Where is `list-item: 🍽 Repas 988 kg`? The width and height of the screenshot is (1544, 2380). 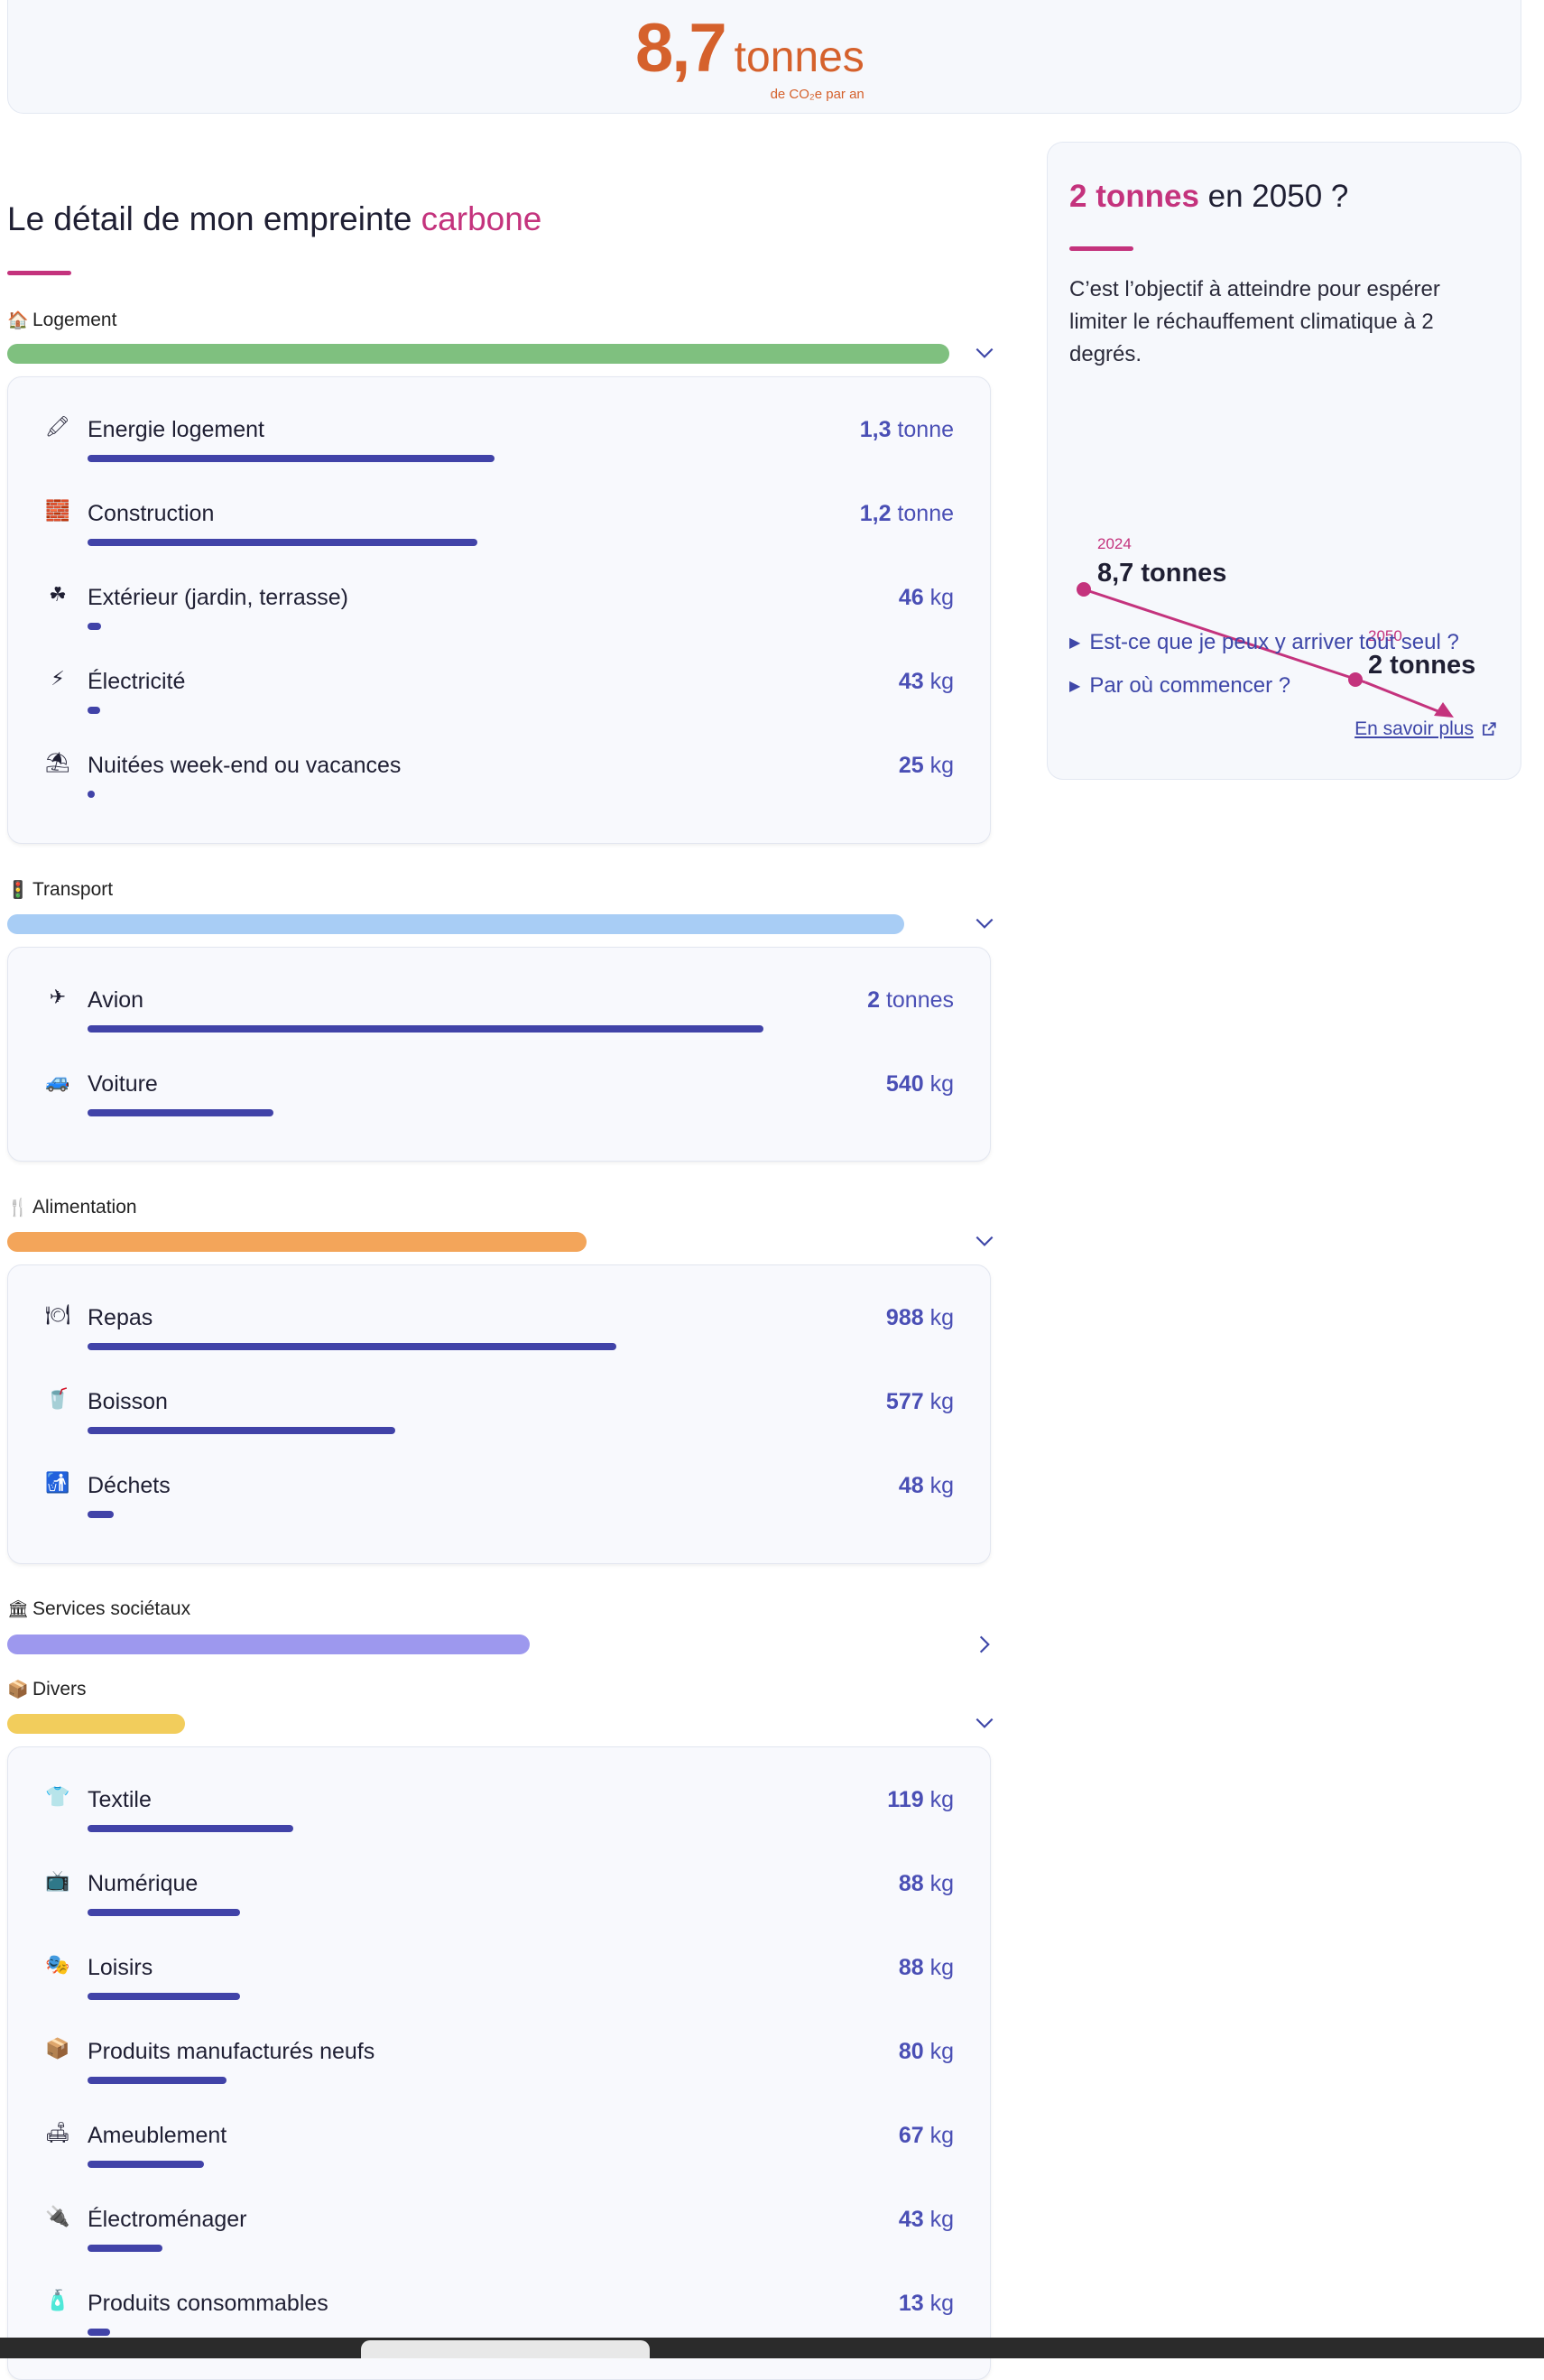
list-item: 🍽 Repas 988 kg is located at coordinates (499, 1333).